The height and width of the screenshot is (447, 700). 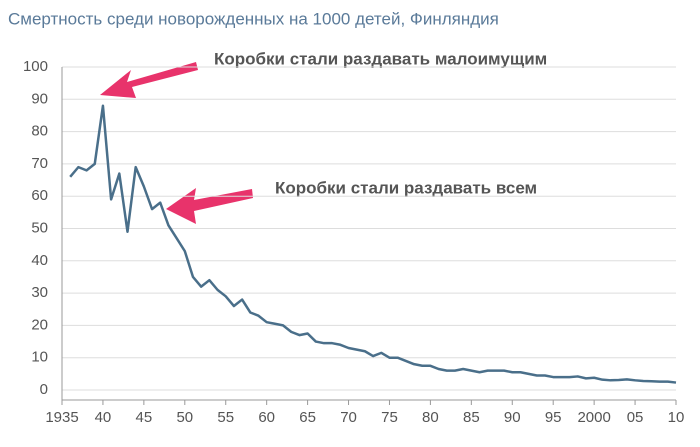 I want to click on x-tick-label: 90, so click(x=512, y=417).